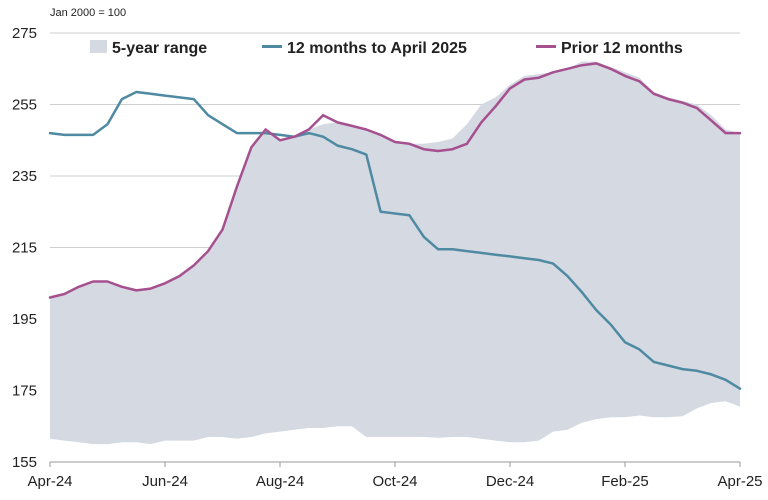 This screenshot has width=768, height=500. I want to click on y-tick-label: 195, so click(24, 319).